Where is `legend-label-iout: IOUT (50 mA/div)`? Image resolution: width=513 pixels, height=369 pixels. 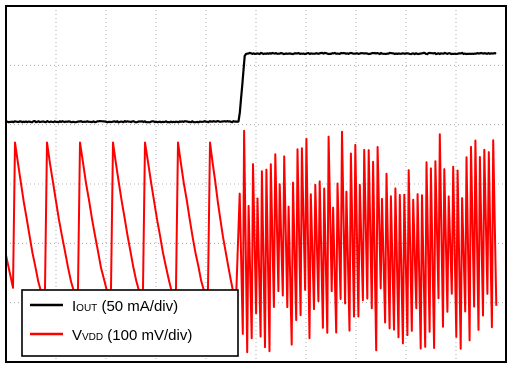 legend-label-iout: IOUT (50 mA/div) is located at coordinates (125, 306).